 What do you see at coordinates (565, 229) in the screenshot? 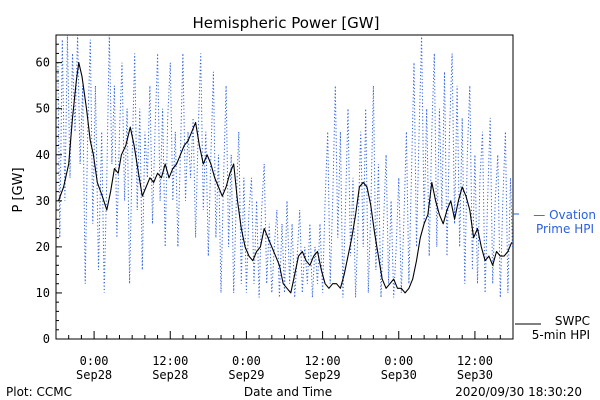
I see `legend-ovation-line2: Prime HPI` at bounding box center [565, 229].